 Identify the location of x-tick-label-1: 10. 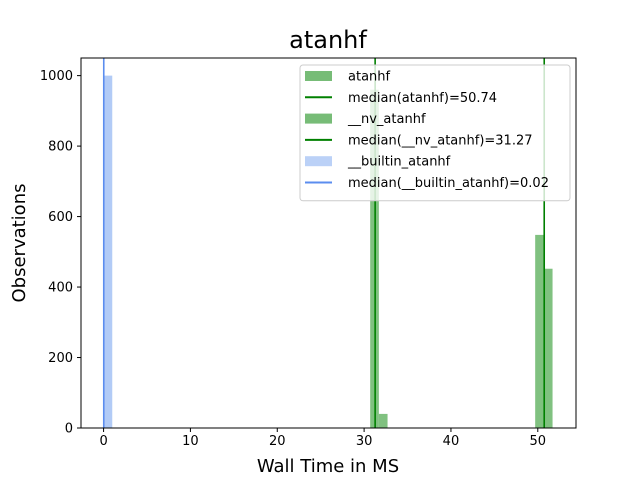
(190, 441).